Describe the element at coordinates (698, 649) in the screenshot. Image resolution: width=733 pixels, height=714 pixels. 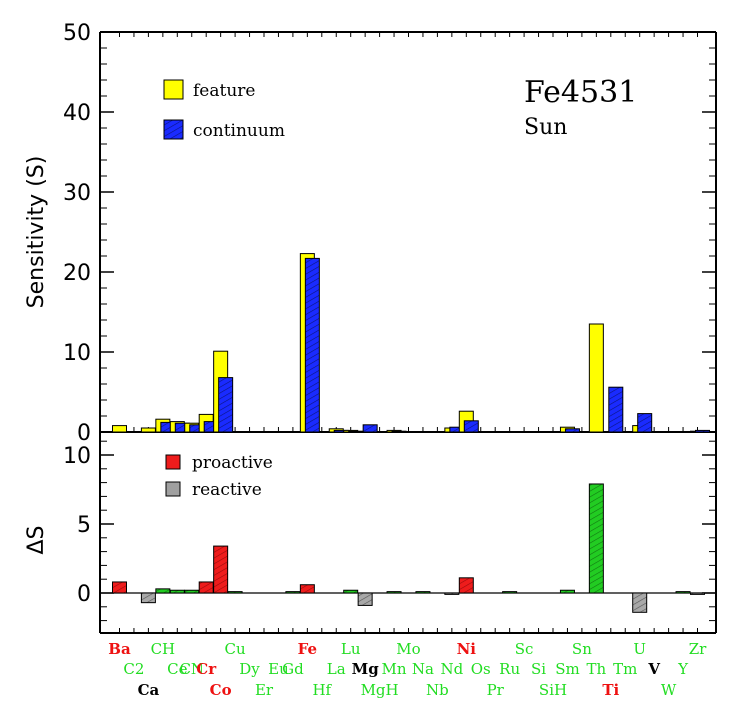
I see `x-element-label: Zr` at that location.